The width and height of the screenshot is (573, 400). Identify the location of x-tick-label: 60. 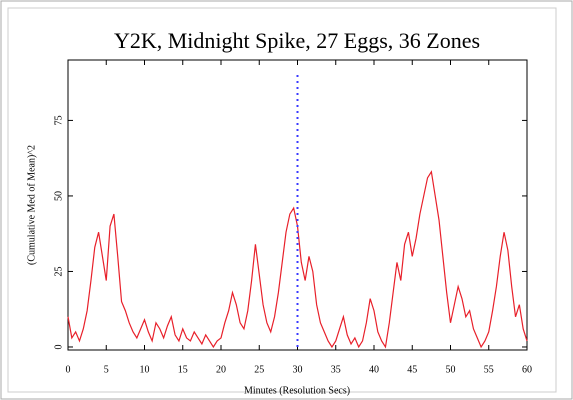
(527, 369).